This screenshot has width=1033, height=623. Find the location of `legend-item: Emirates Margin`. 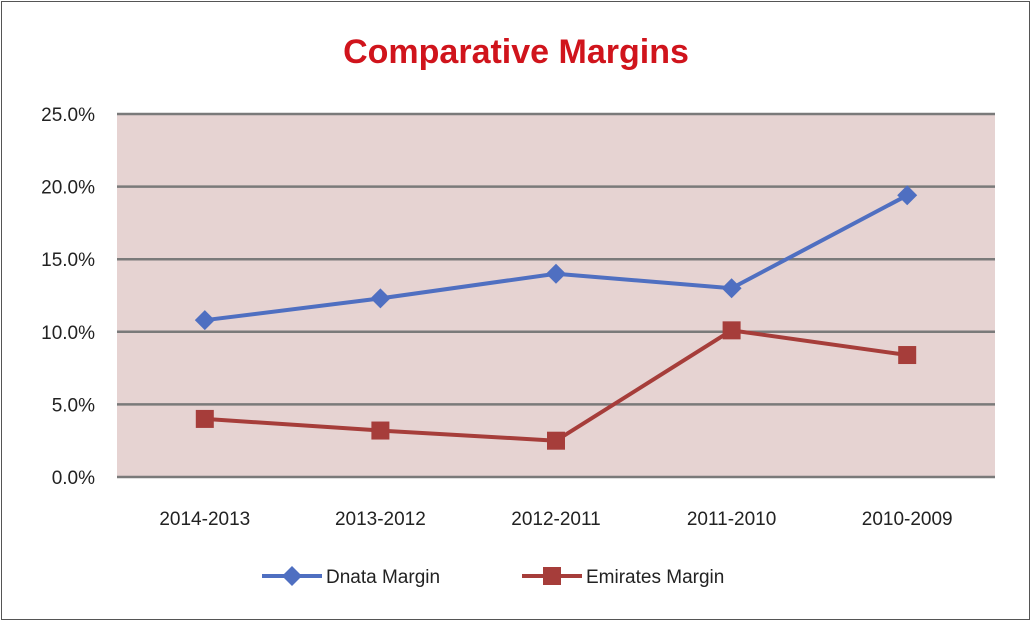

legend-item: Emirates Margin is located at coordinates (623, 577).